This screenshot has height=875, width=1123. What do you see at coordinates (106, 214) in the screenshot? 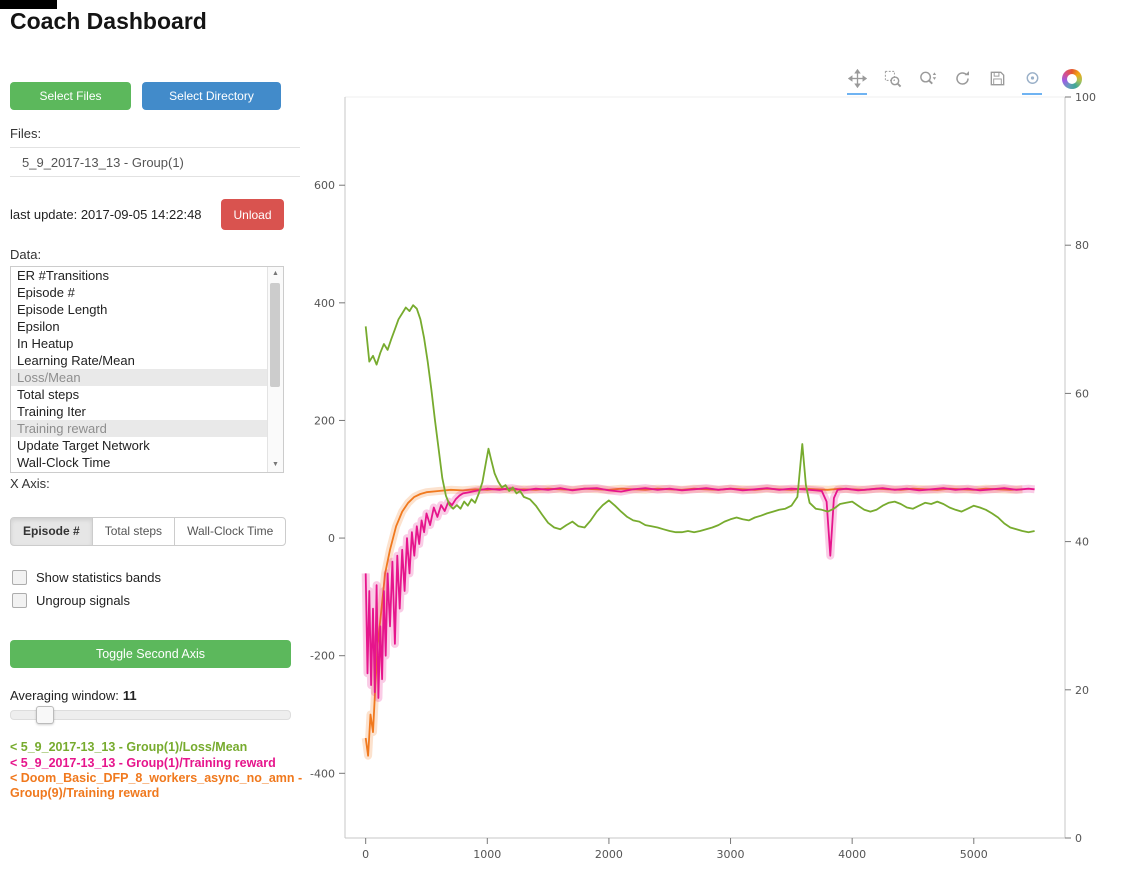
I see `last-update-text: last update: 2017-09-05 14:22:48` at bounding box center [106, 214].